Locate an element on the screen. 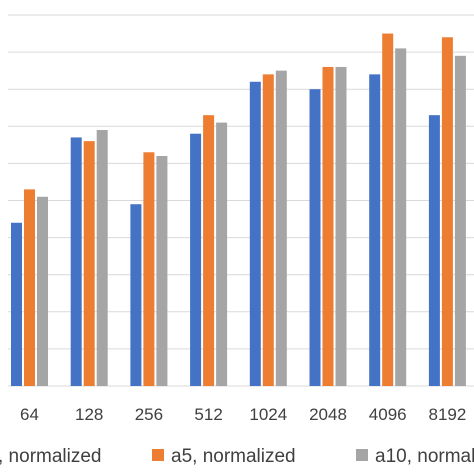 This screenshot has width=474, height=474. legend-label-series-3: a10, normalized is located at coordinates (424, 456).